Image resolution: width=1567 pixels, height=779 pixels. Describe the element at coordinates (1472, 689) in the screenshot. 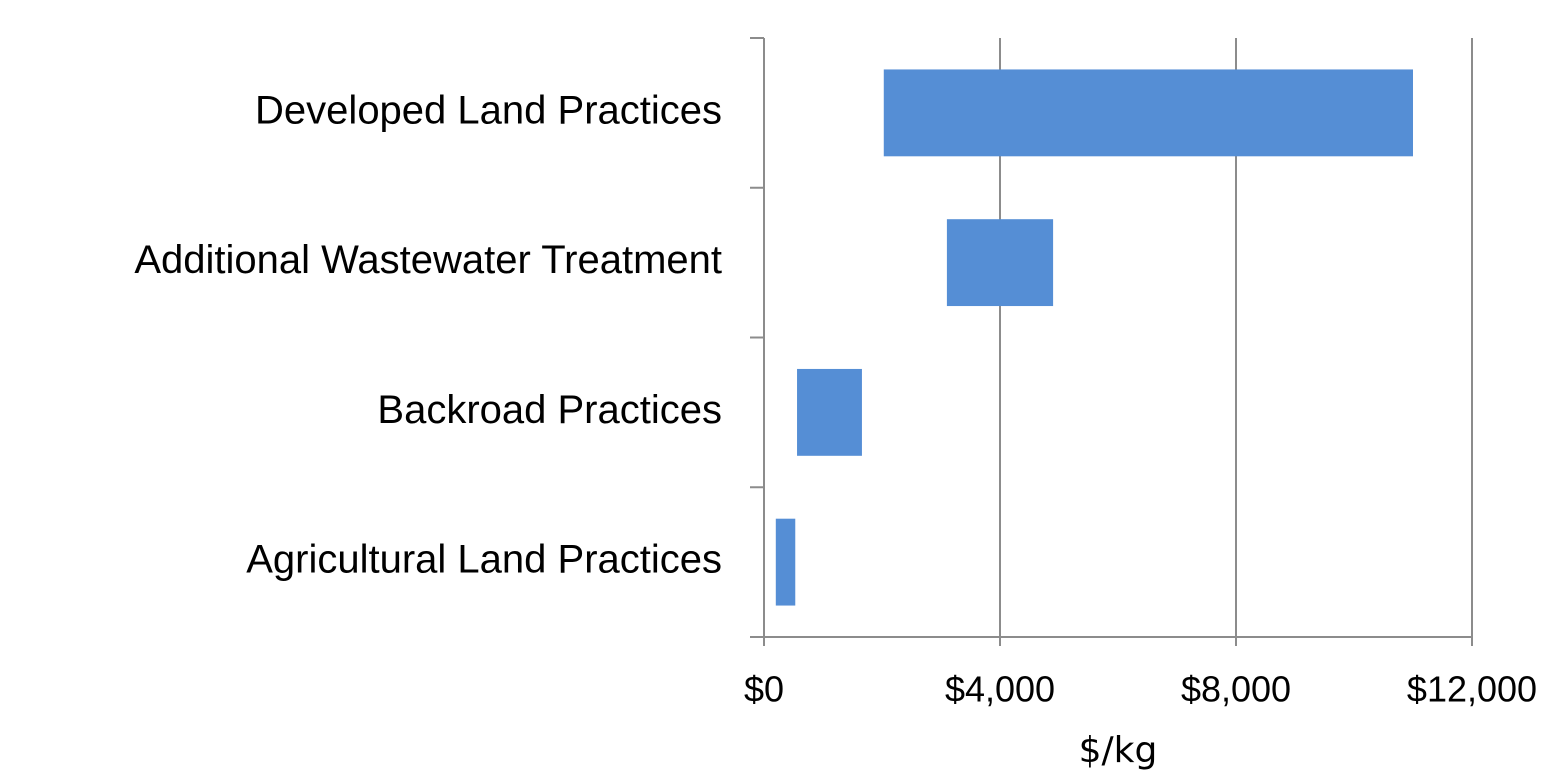

I see `x-tick-label: $12,000` at that location.